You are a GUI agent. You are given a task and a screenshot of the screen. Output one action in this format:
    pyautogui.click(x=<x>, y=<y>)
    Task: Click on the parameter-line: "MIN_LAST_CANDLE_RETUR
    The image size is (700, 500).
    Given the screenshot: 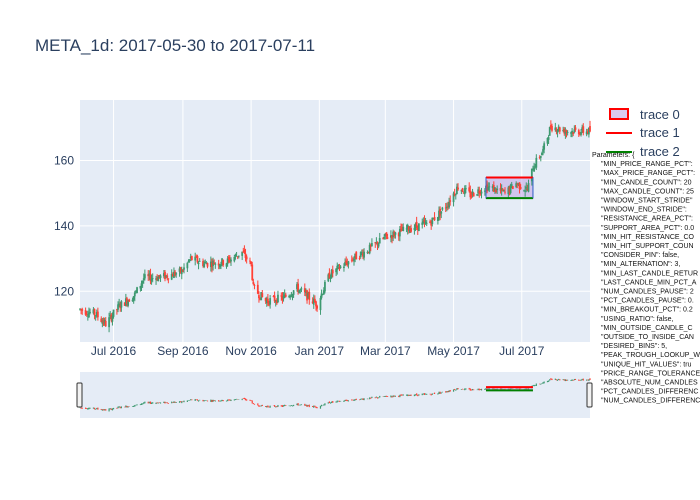 What is the action you would take?
    pyautogui.click(x=649, y=273)
    